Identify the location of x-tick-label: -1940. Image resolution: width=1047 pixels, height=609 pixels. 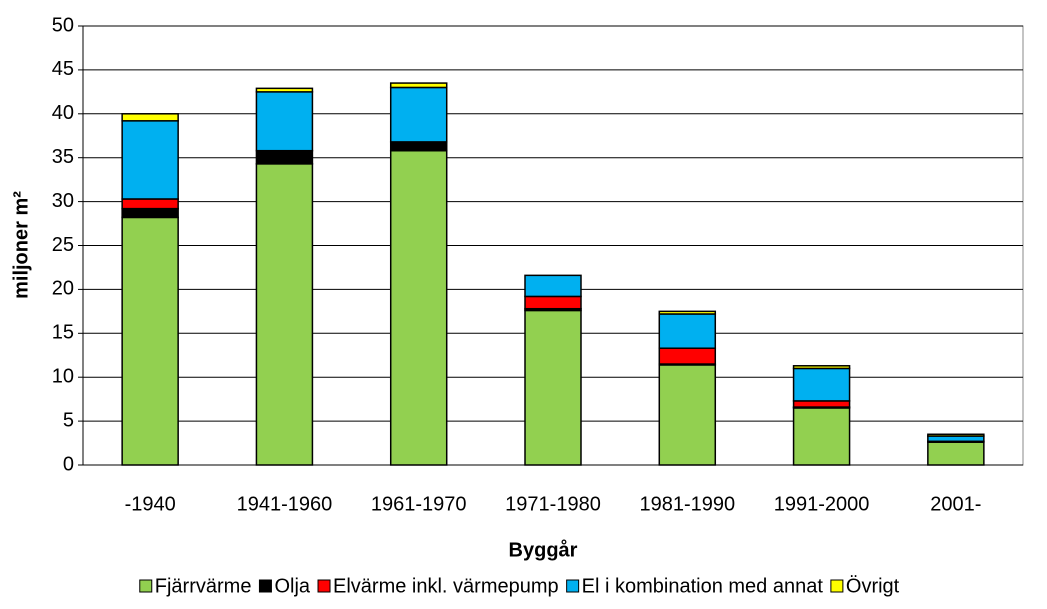
(150, 504).